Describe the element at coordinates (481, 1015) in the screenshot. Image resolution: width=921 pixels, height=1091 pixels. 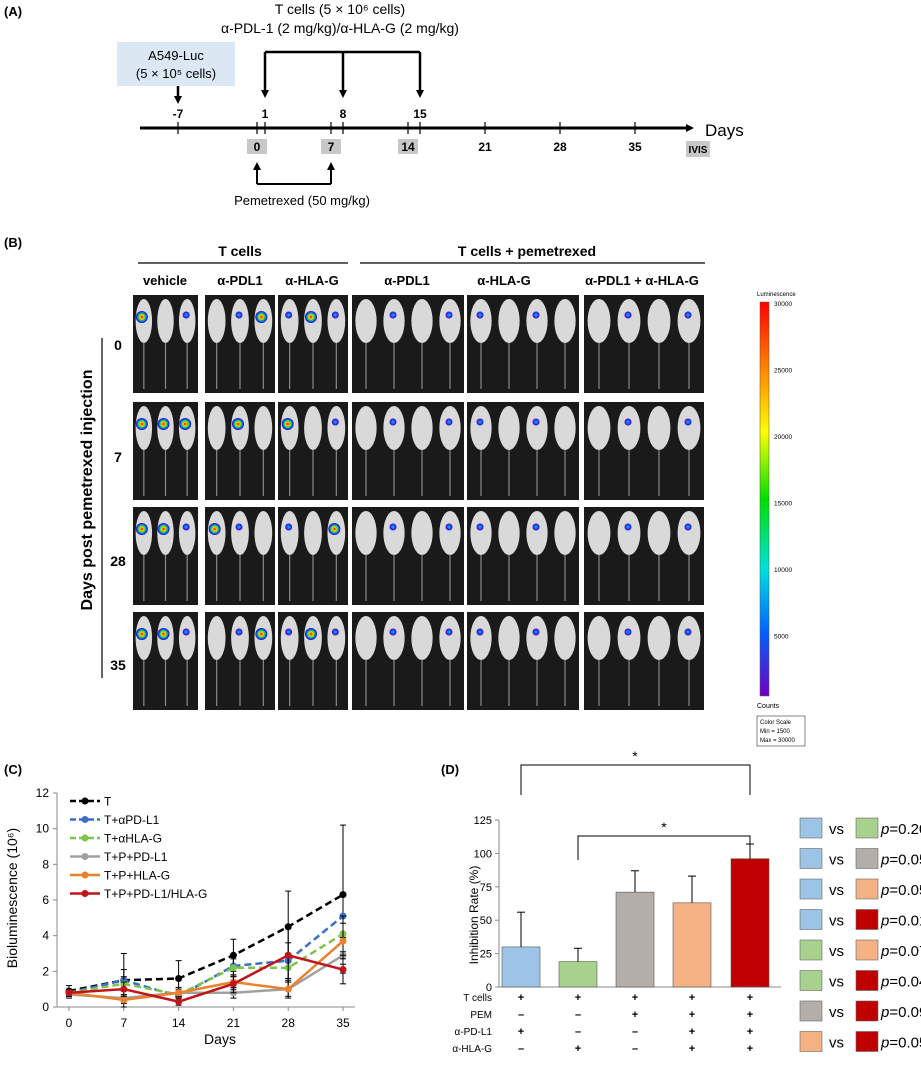
I see `d-condition-label: PEM` at that location.